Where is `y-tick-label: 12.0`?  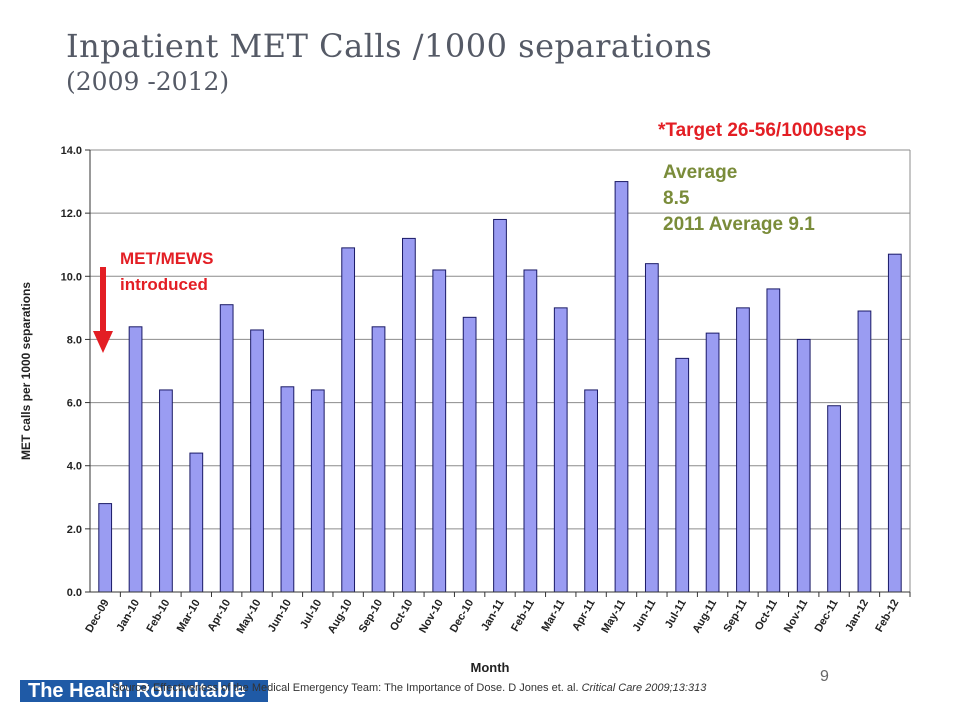 y-tick-label: 12.0 is located at coordinates (71, 214).